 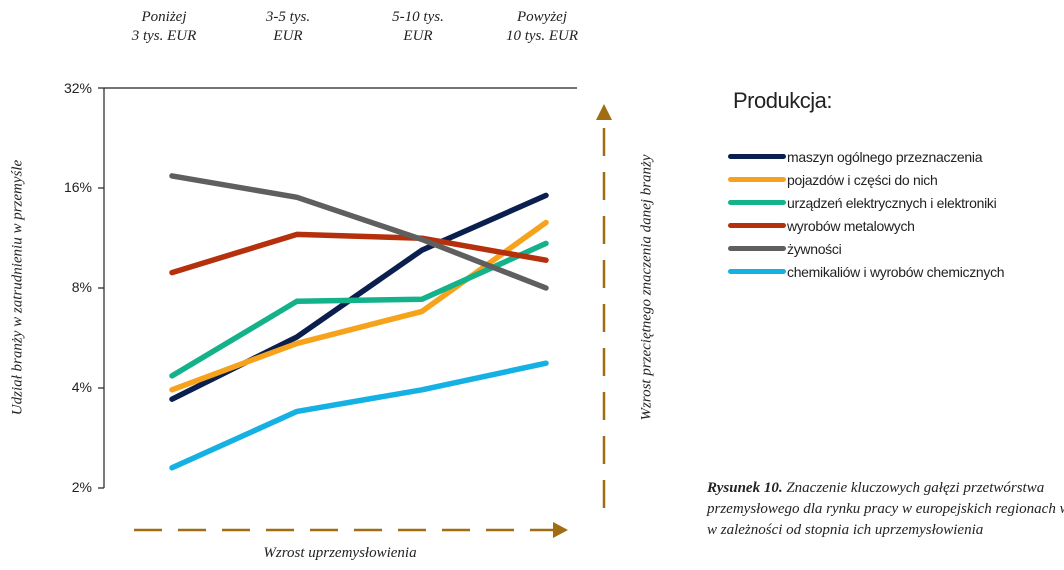 I want to click on y-growth-arrowhead, so click(x=604, y=112).